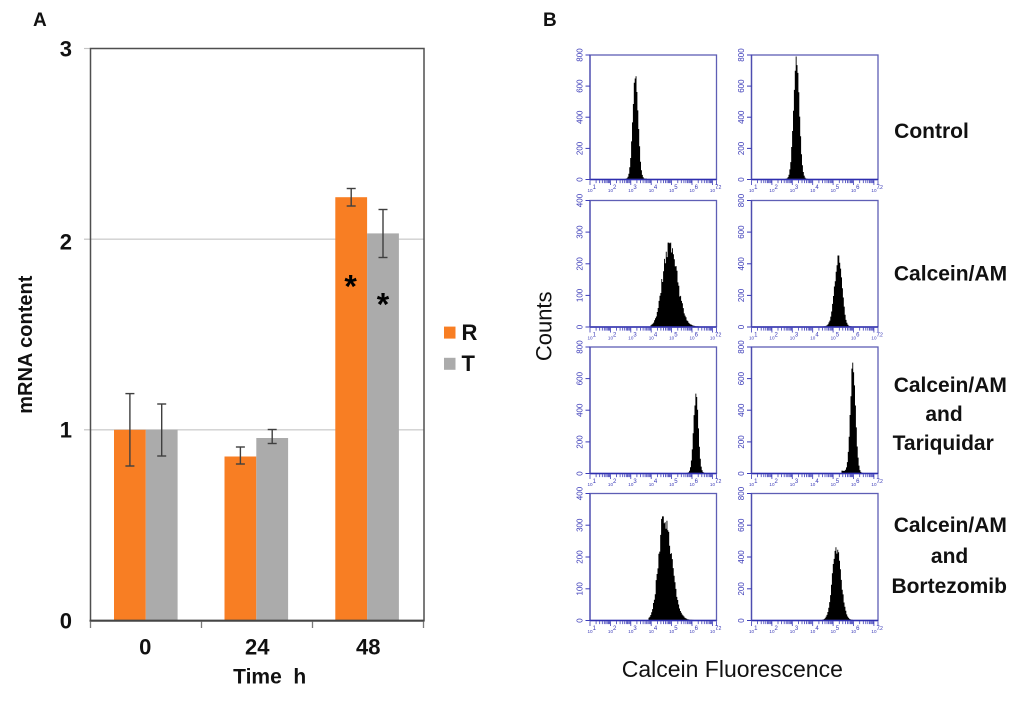 The height and width of the screenshot is (701, 1024). Describe the element at coordinates (580, 295) in the screenshot. I see `svg-text: 100` at that location.